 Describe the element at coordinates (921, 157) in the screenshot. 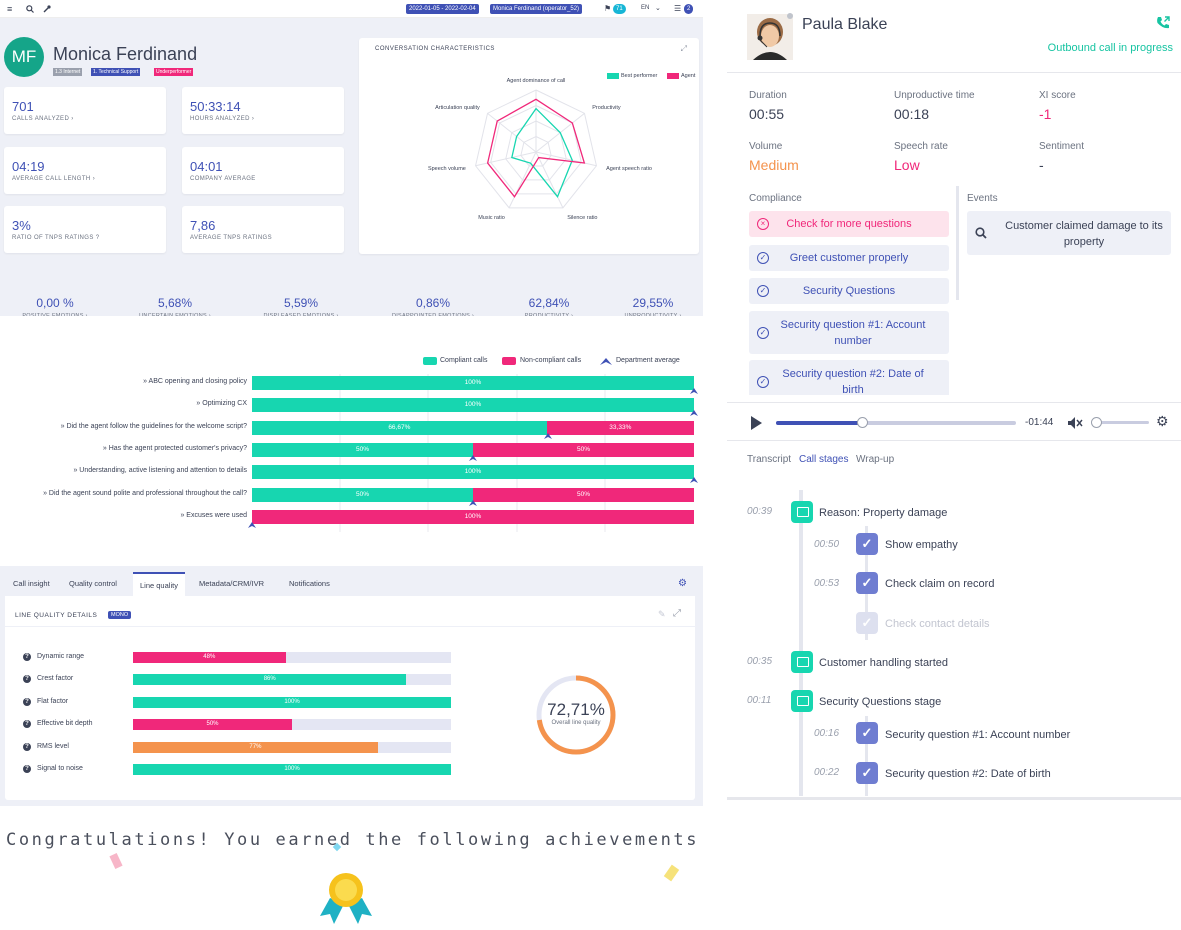

I see `metric-speech-rate: Speech rate Low` at that location.